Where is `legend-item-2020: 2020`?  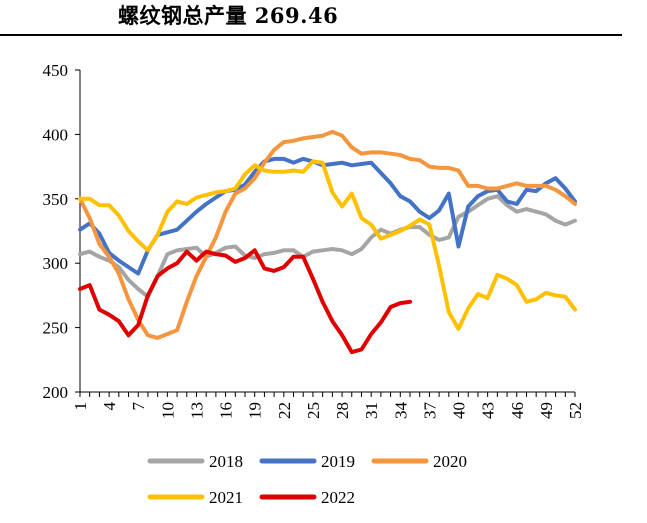 legend-item-2020: 2020 is located at coordinates (419, 461).